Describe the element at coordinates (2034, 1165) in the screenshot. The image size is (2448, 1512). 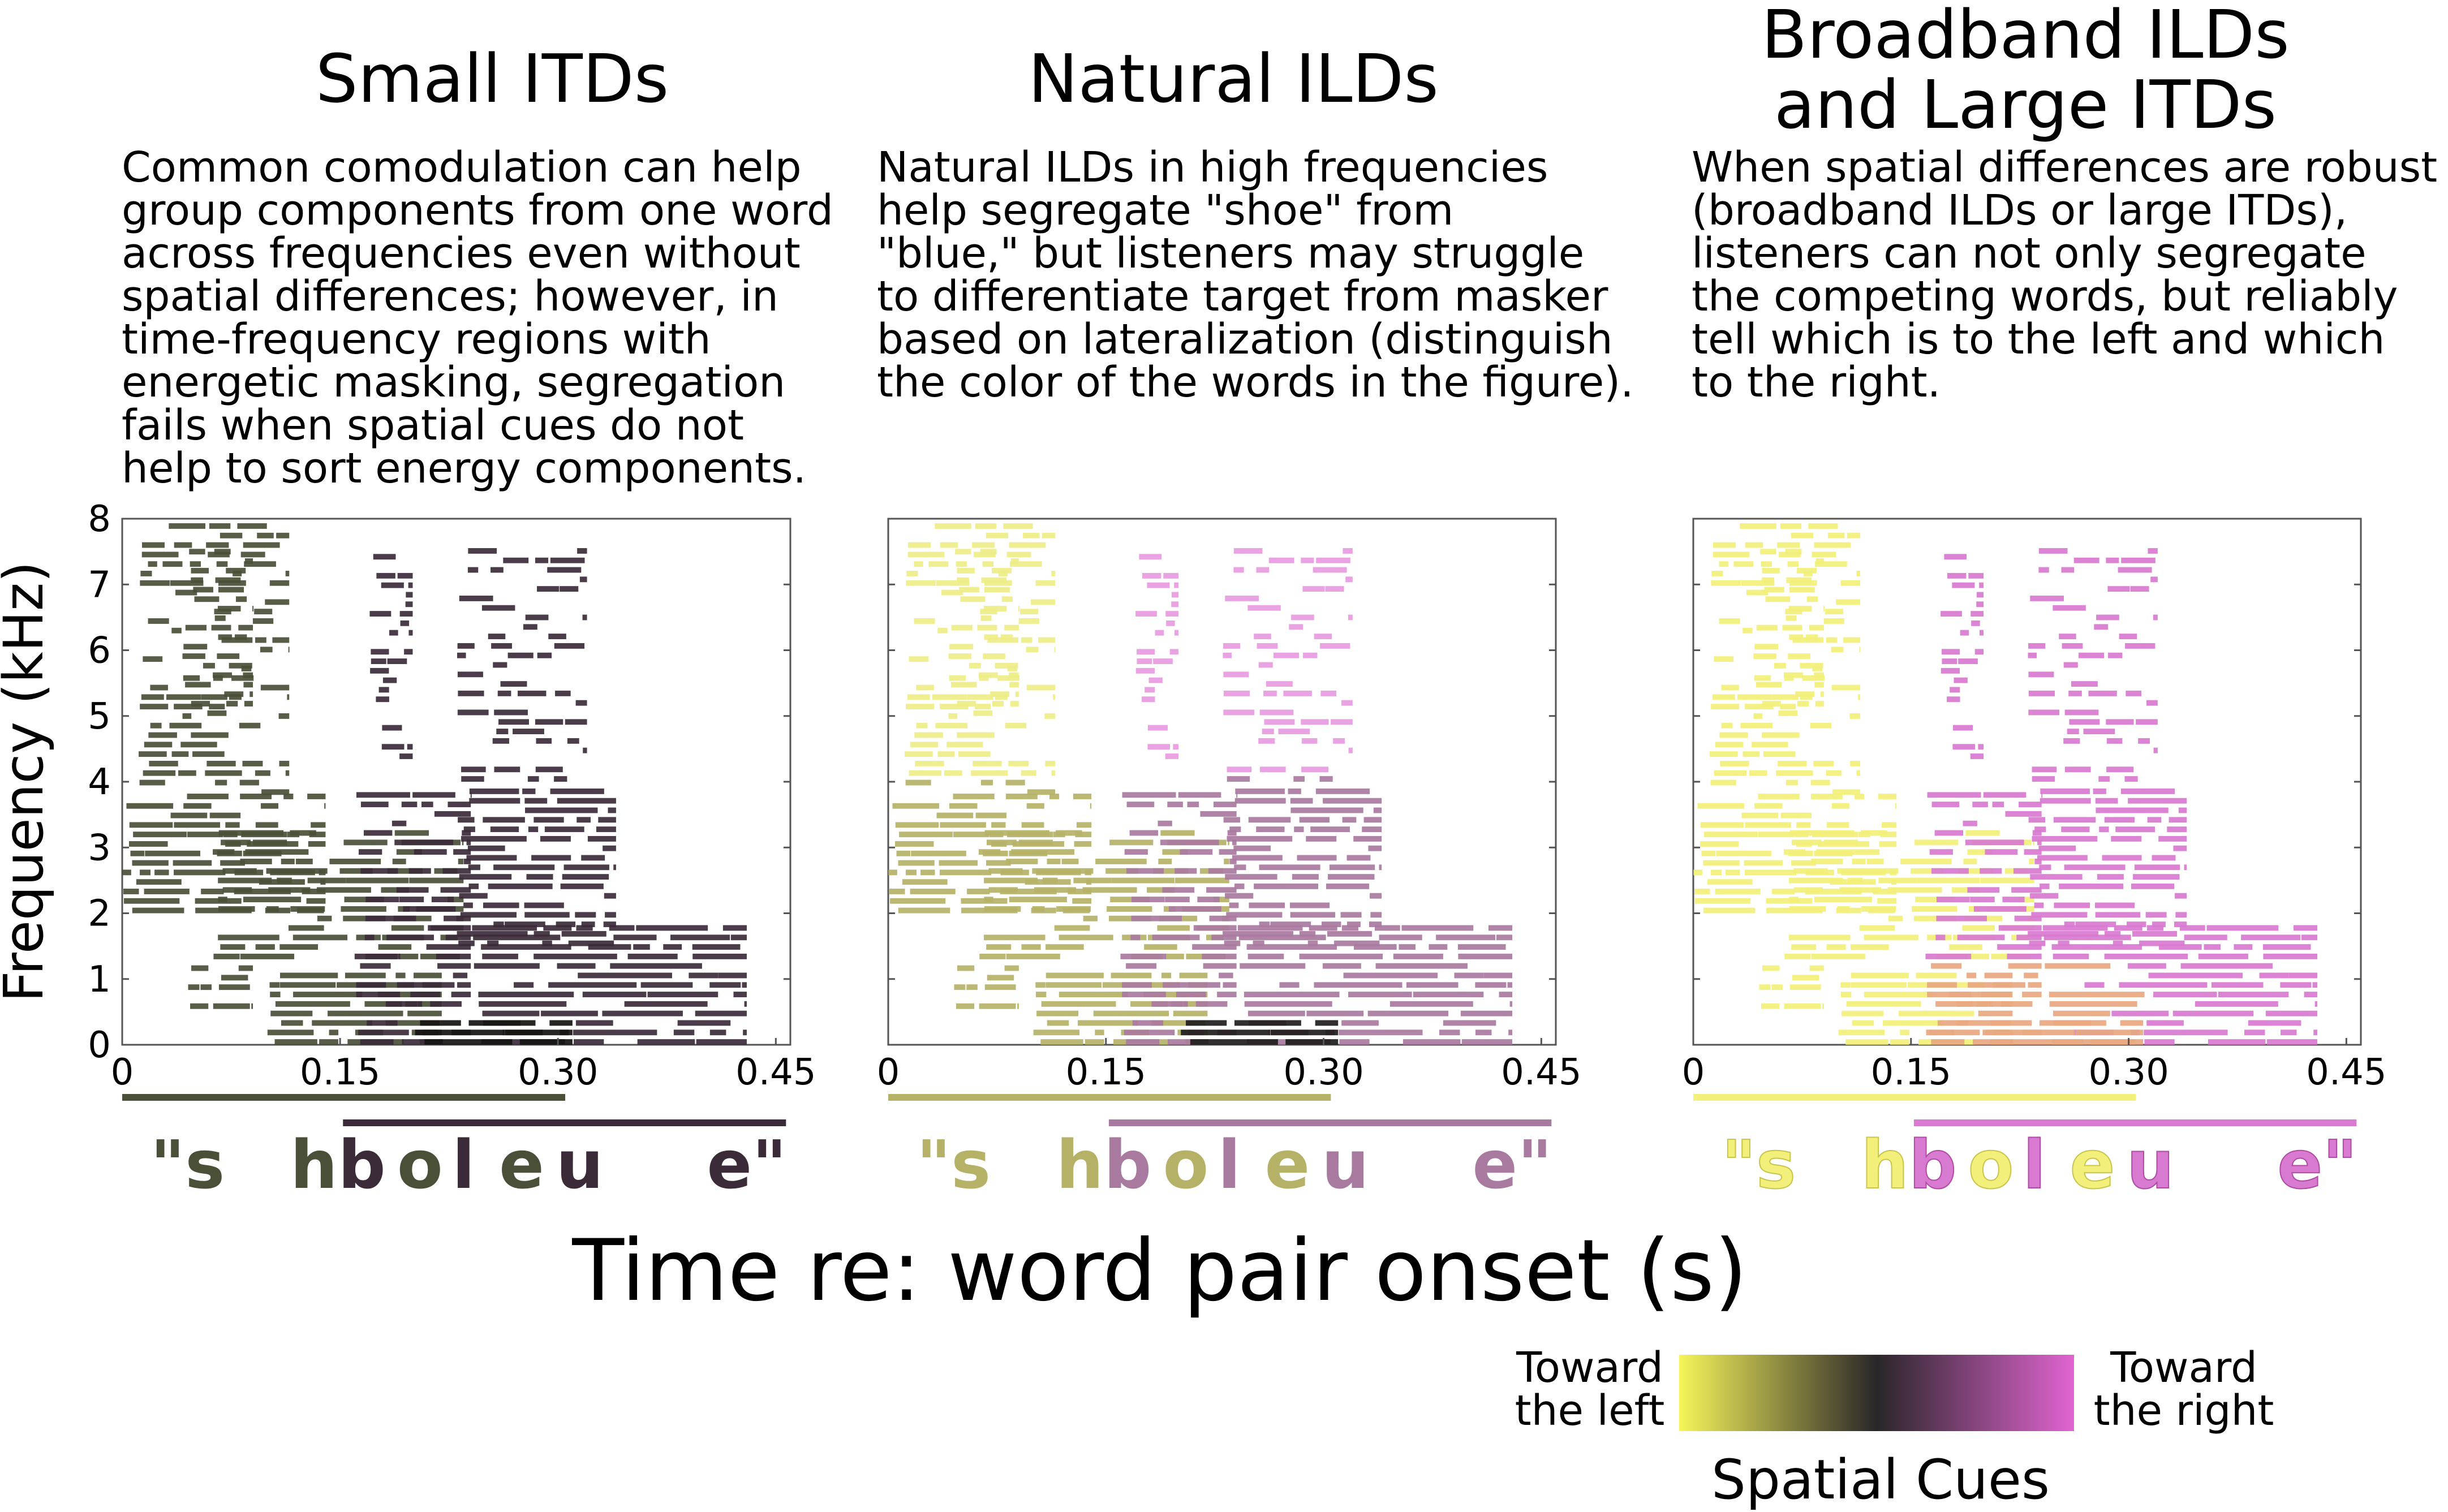
I see `word-letter: l` at that location.